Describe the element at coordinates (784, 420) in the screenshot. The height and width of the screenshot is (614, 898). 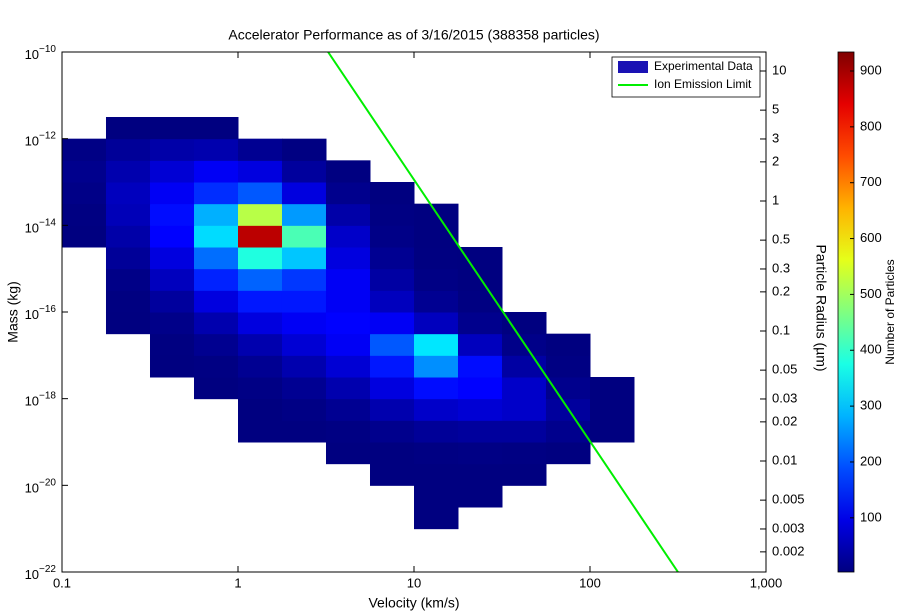
I see `y2-tick-label: 0.02` at that location.